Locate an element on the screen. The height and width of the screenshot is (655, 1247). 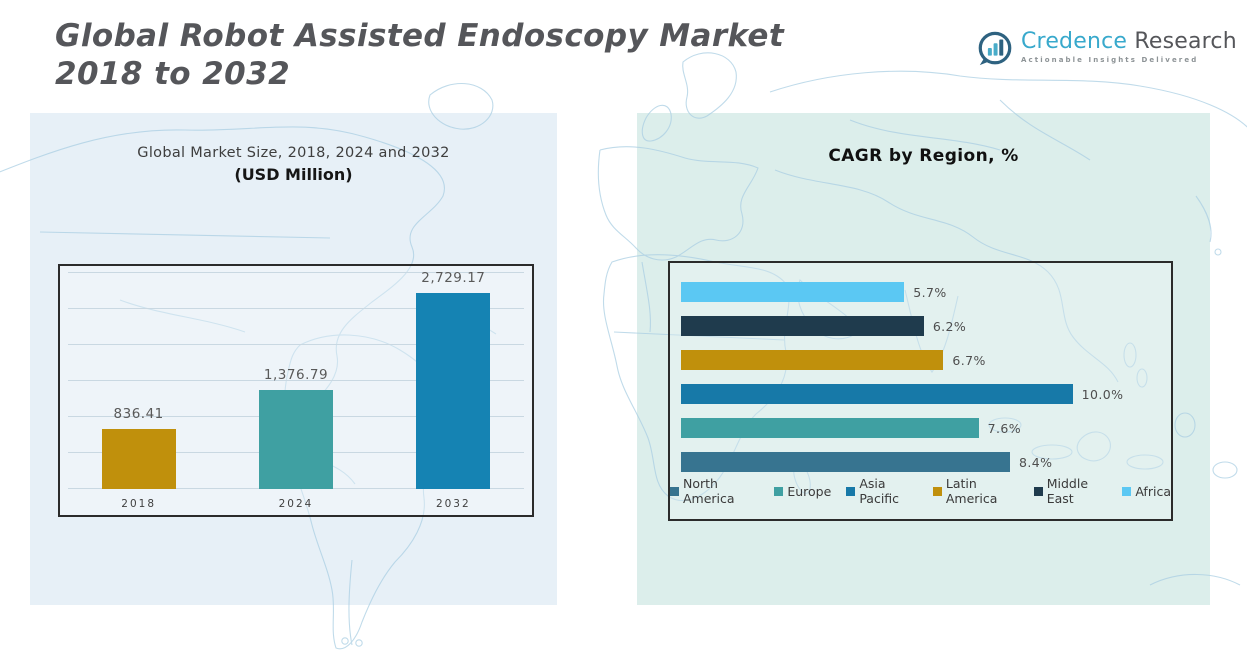
legend-label: Asia Pacific is located at coordinates (879, 491).